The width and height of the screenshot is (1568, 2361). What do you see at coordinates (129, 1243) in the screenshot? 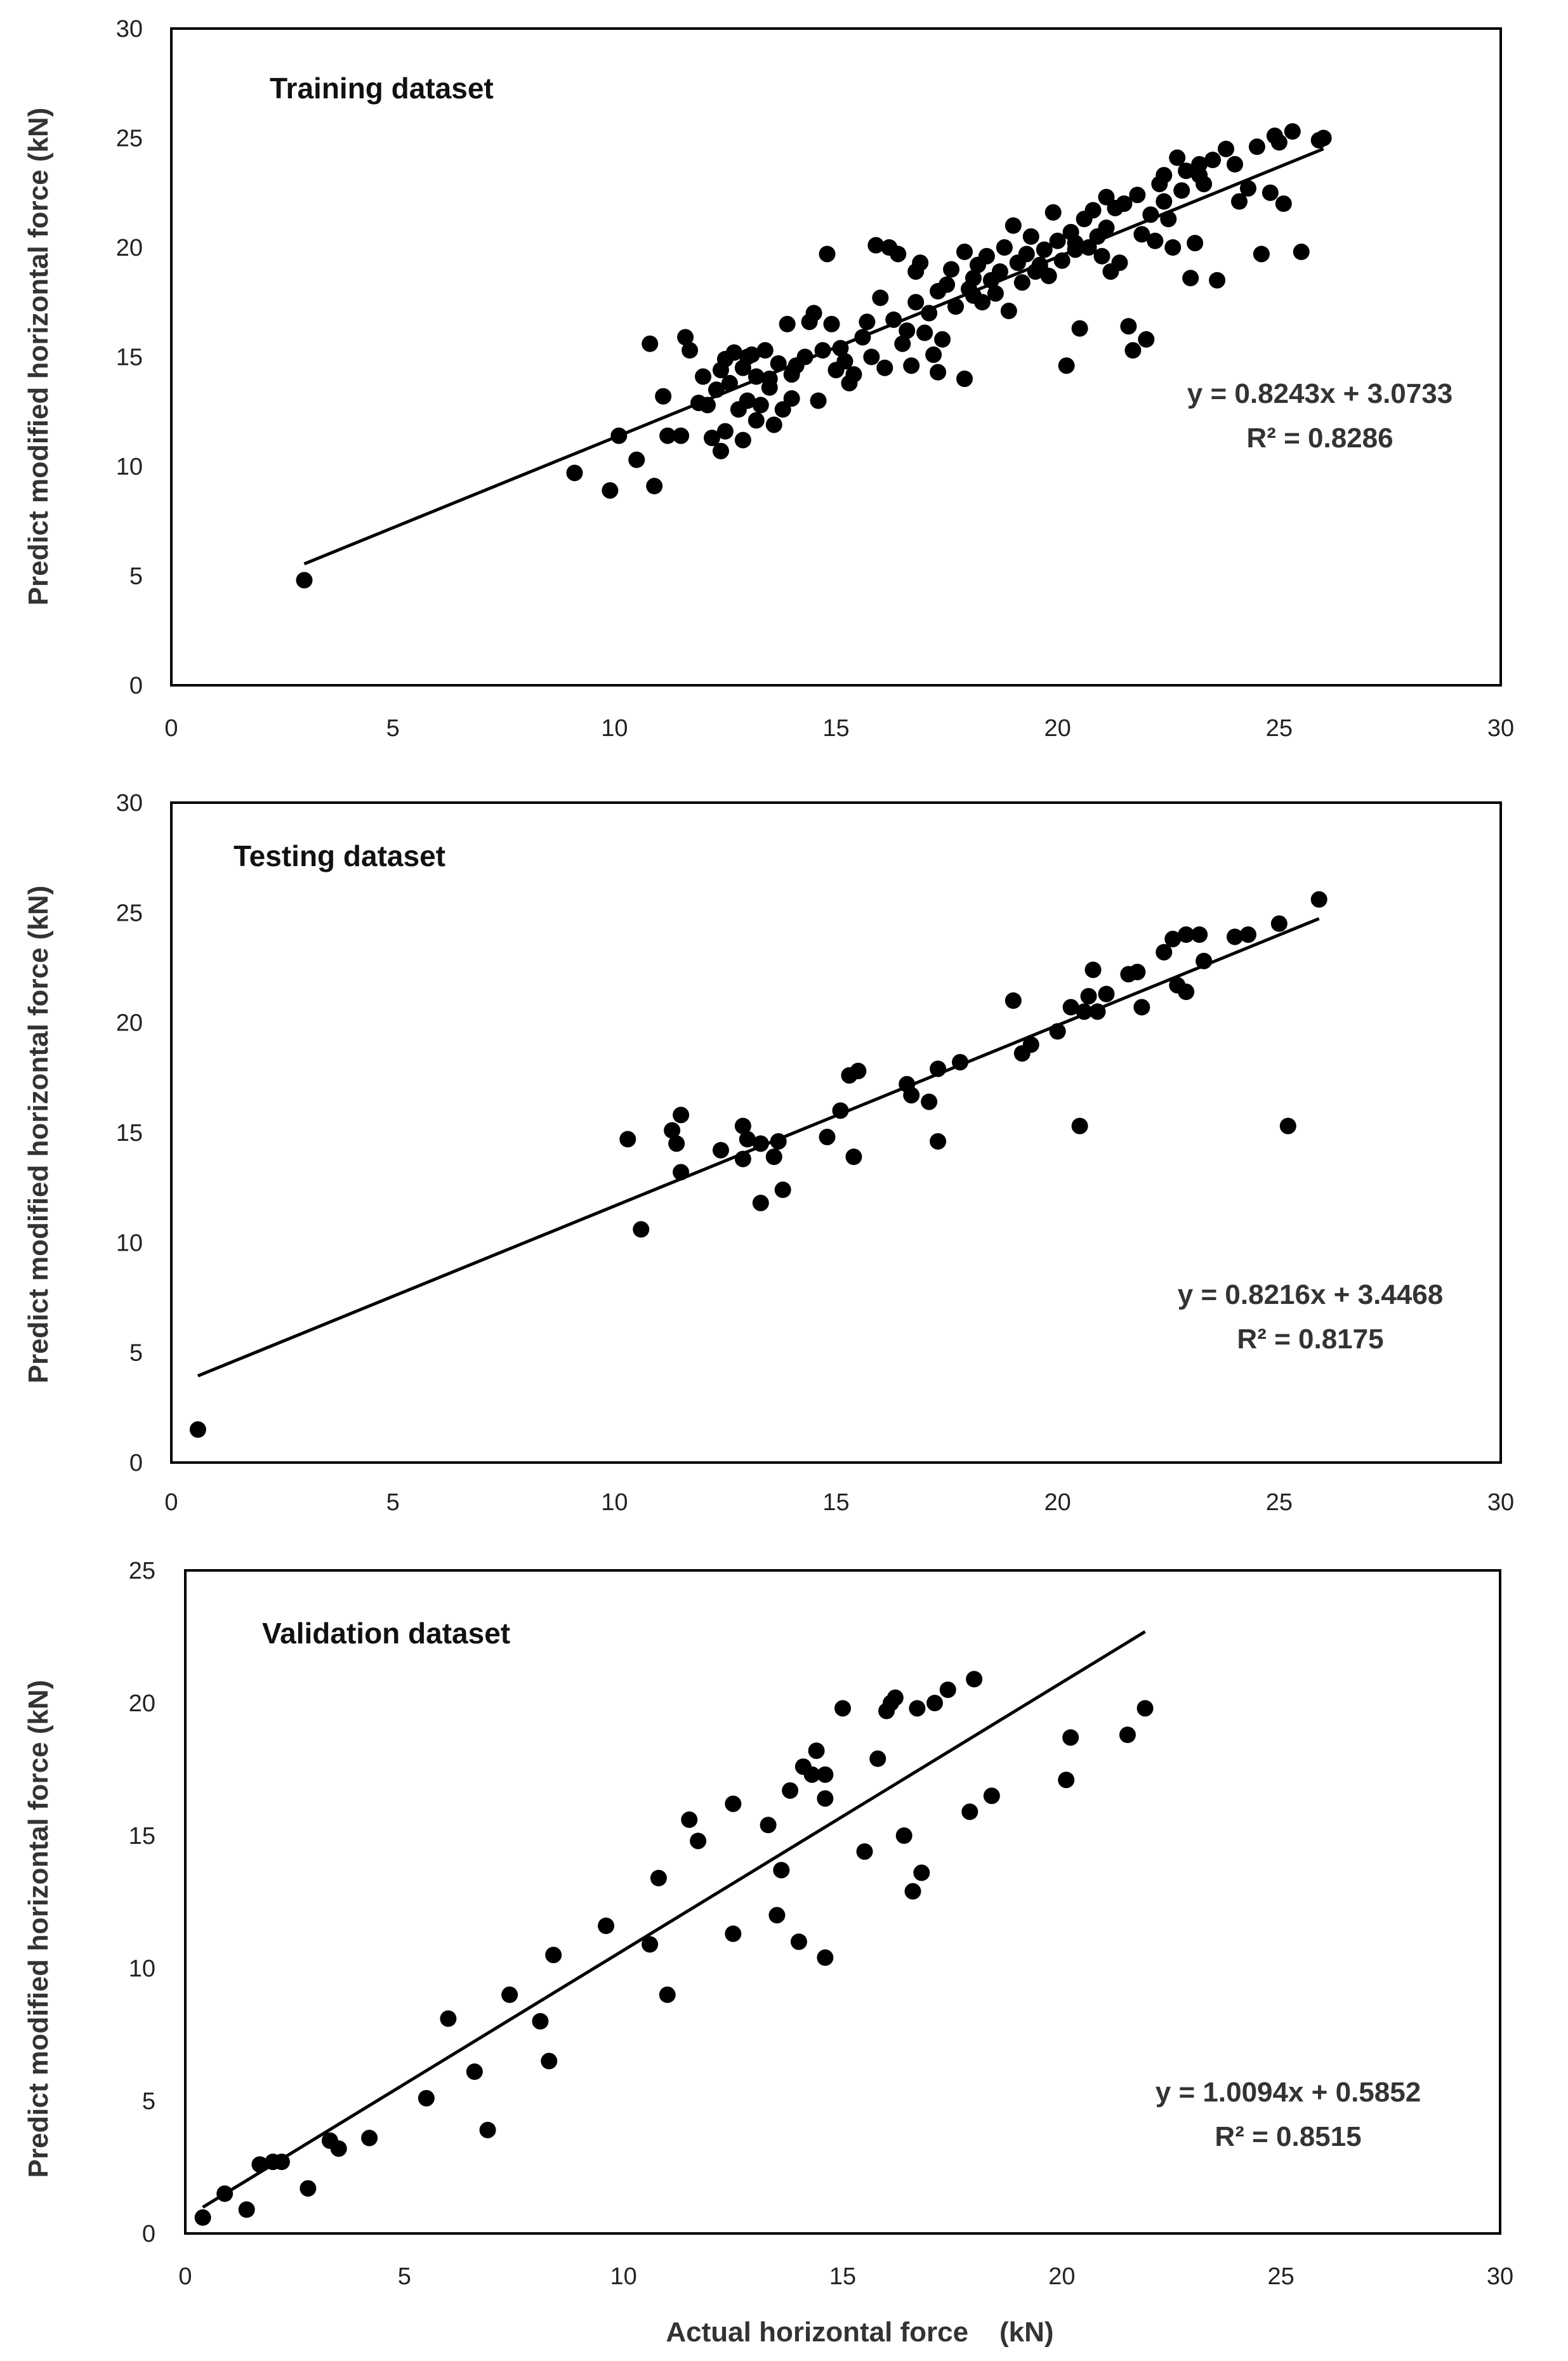
I see `y-tick-label: 10` at bounding box center [129, 1243].